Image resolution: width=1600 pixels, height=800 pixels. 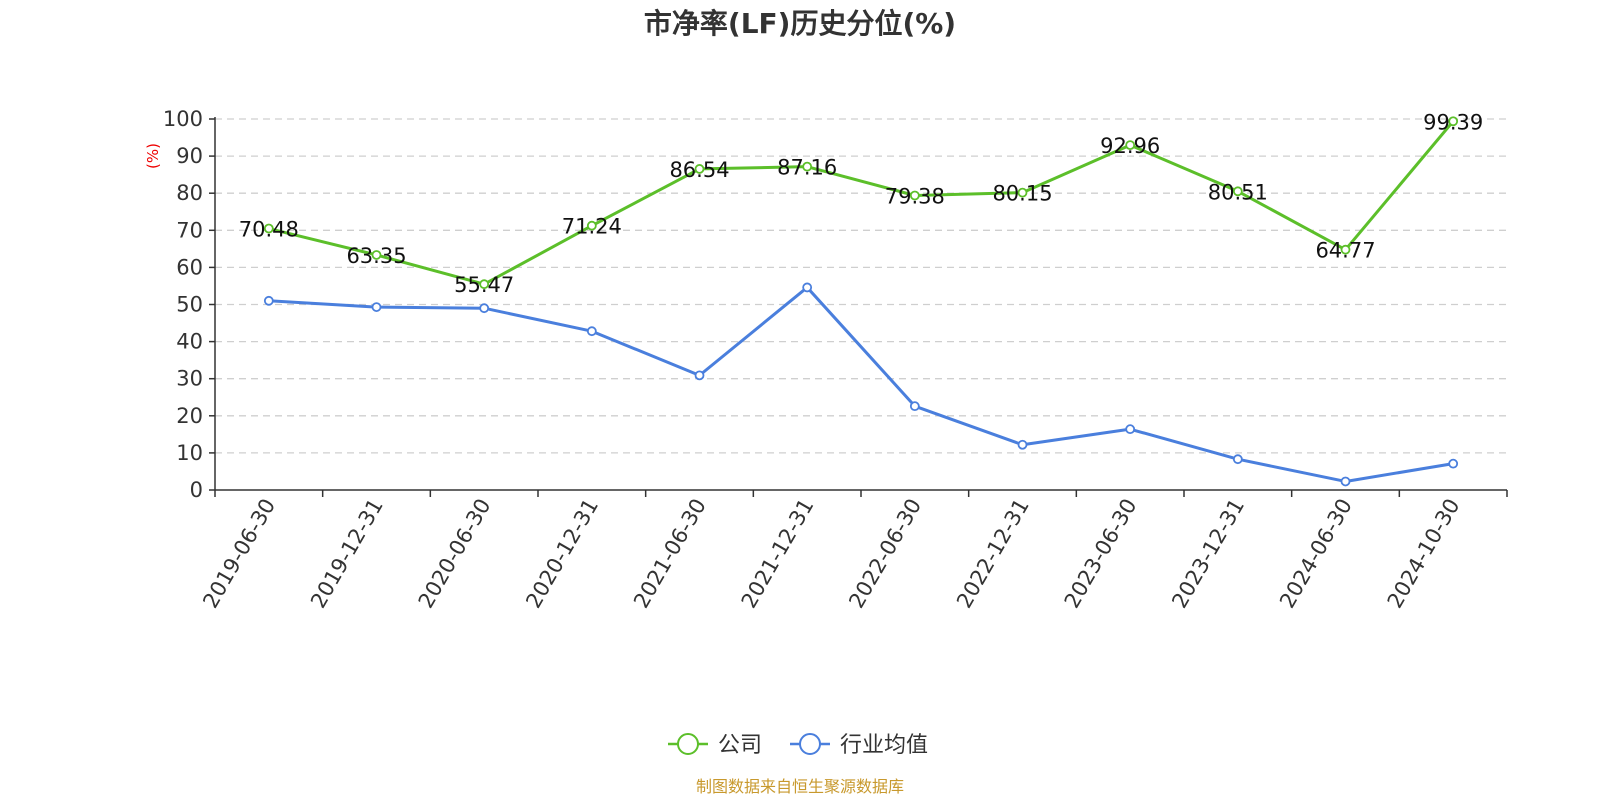 I want to click on legend-item-1: 行业均值, so click(x=859, y=745).